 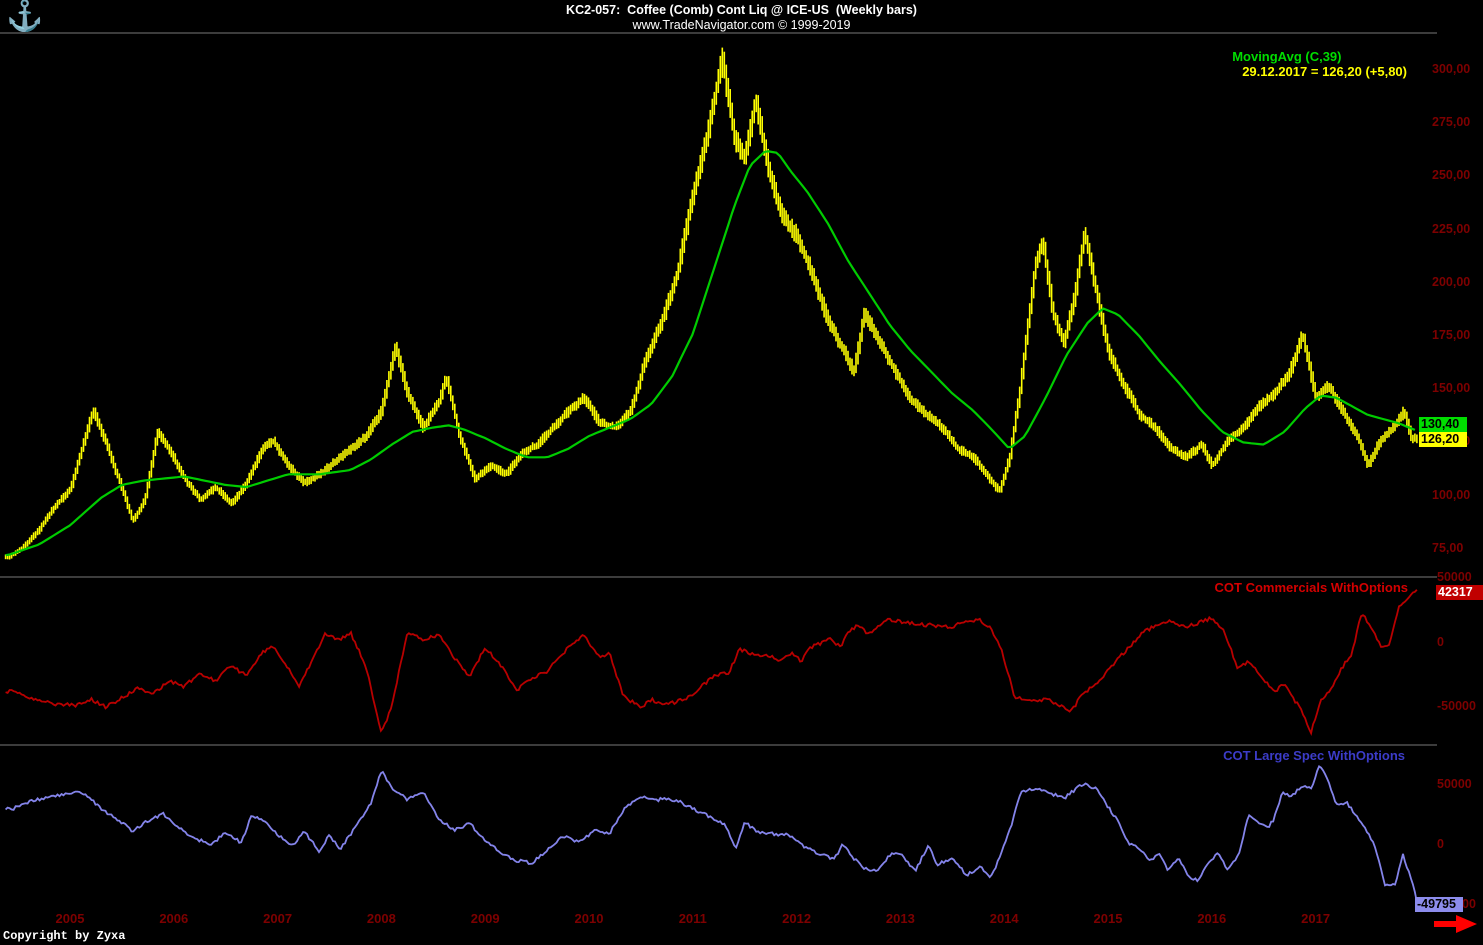 What do you see at coordinates (1451, 281) in the screenshot?
I see `price-axis-label: 200,00` at bounding box center [1451, 281].